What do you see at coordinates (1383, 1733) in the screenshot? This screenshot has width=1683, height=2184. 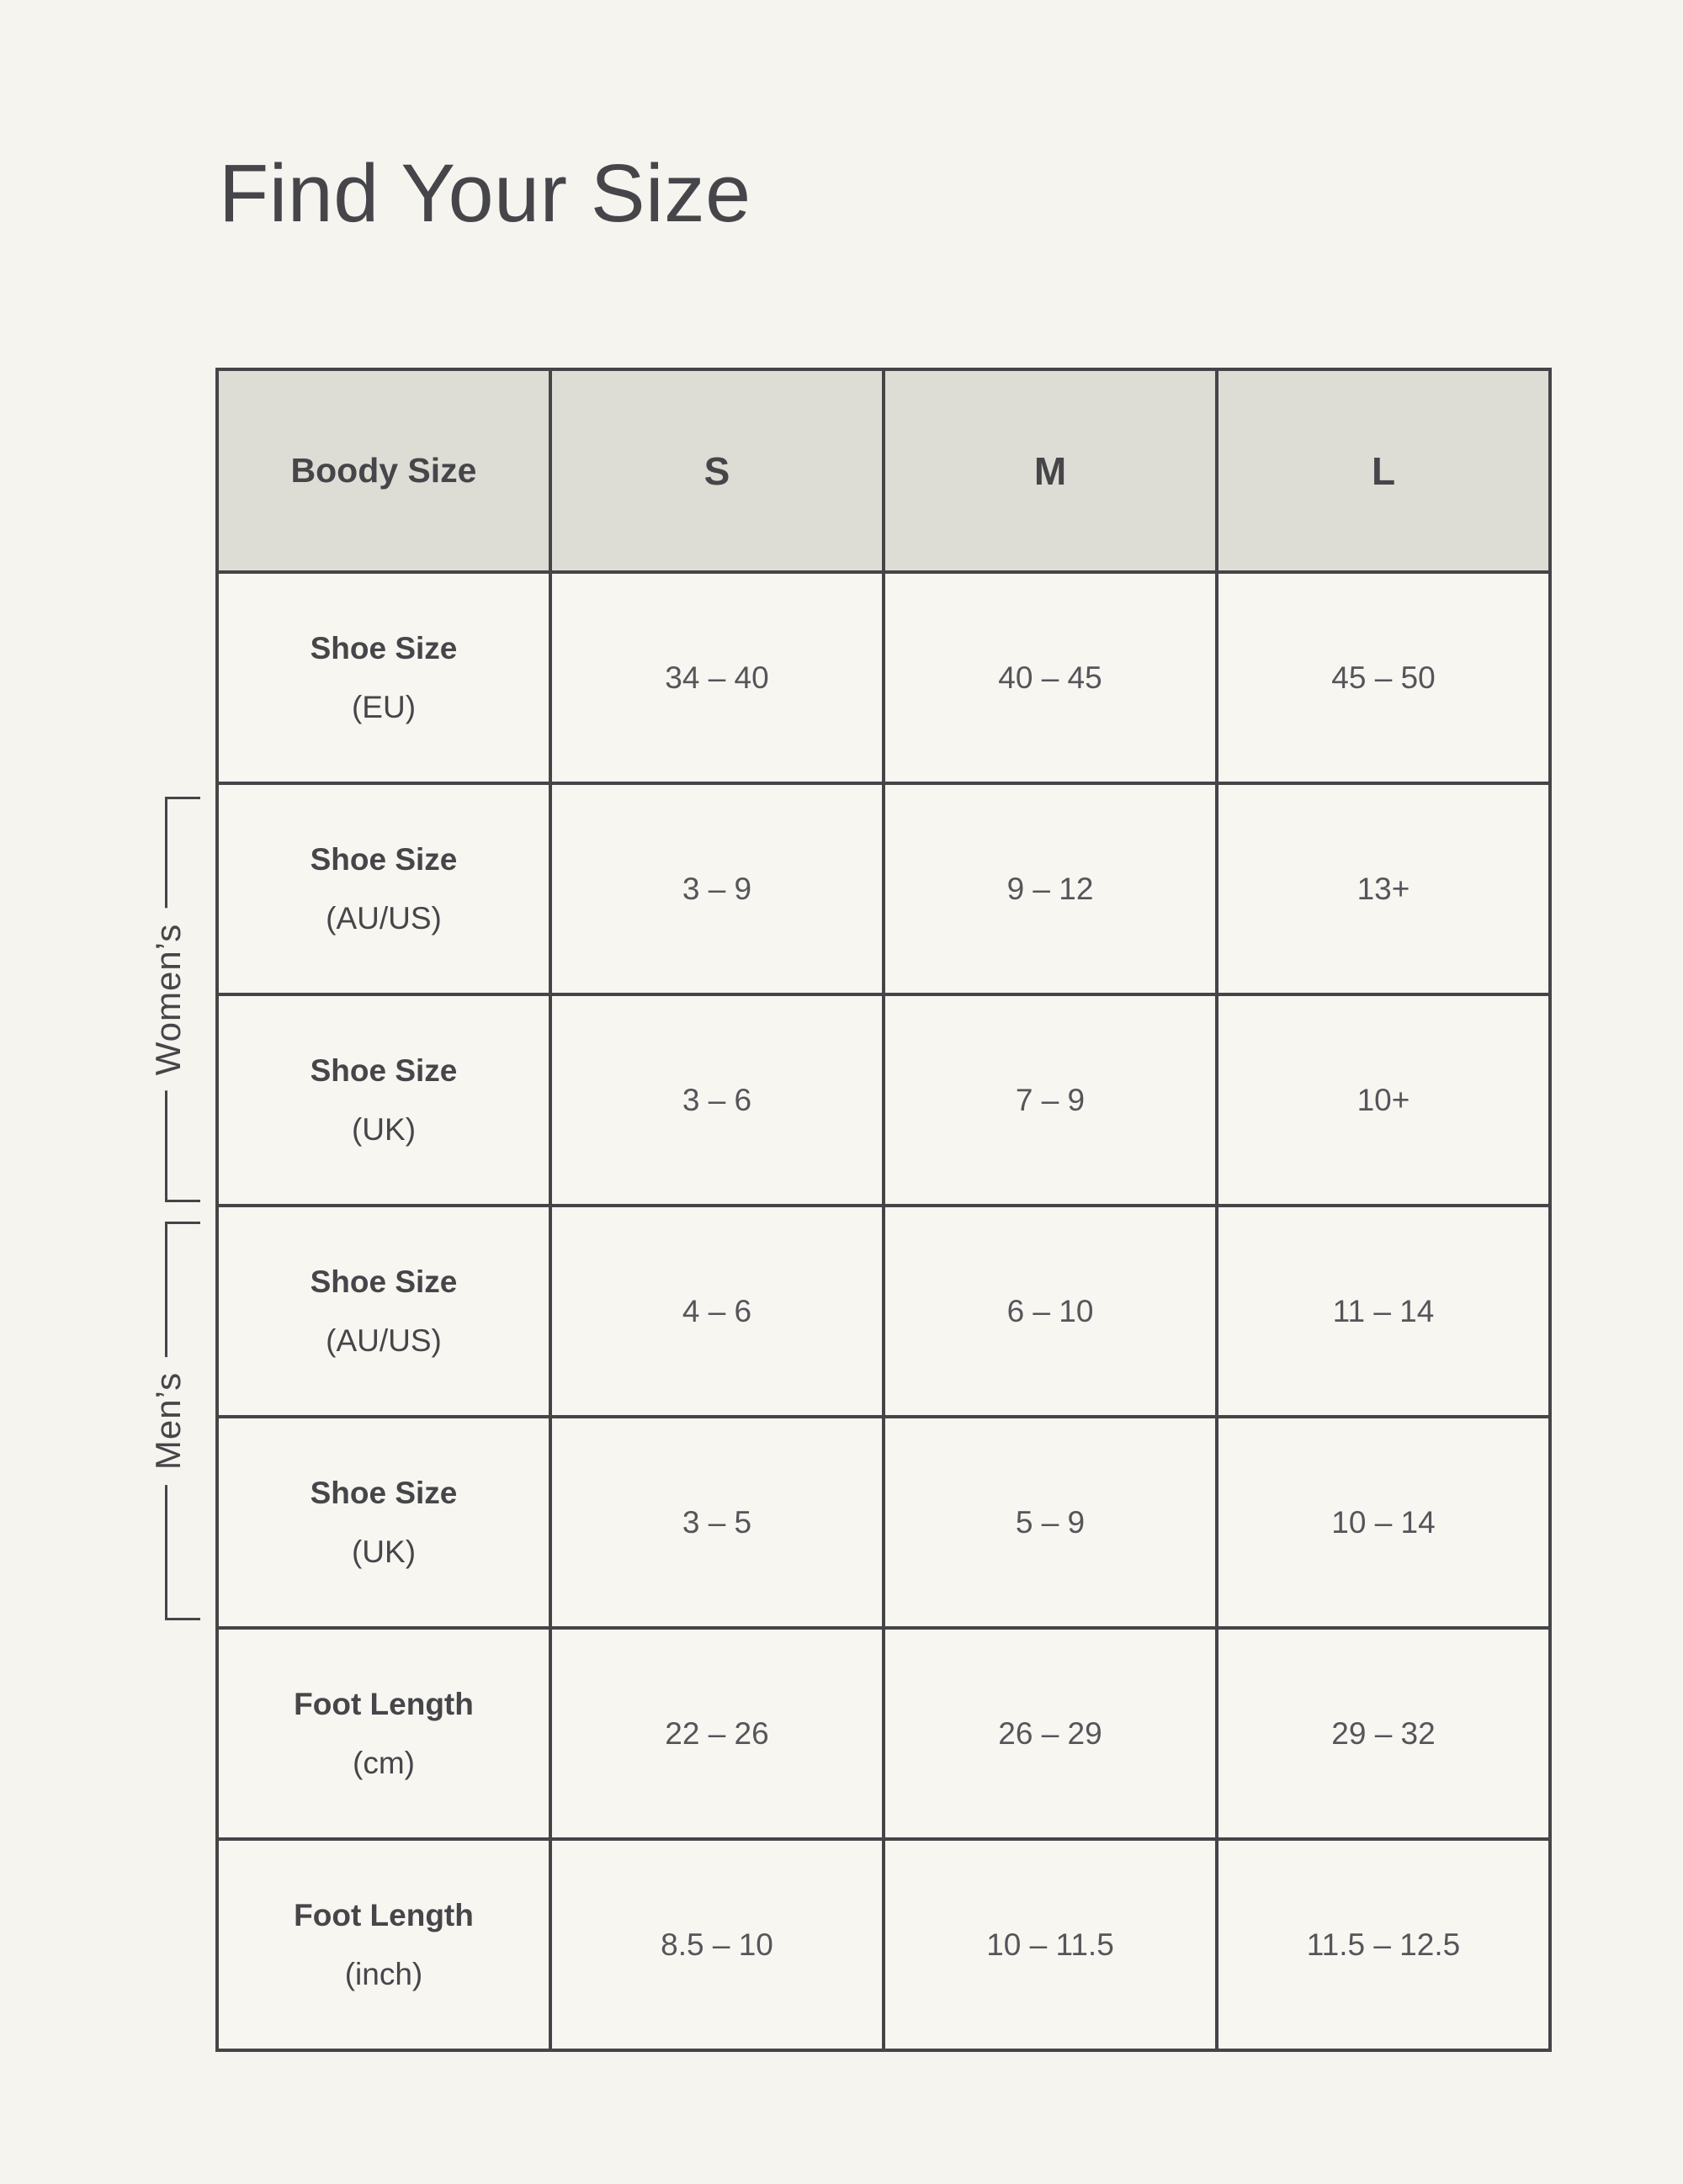 I see `size-value-cell: 29 – 32` at bounding box center [1383, 1733].